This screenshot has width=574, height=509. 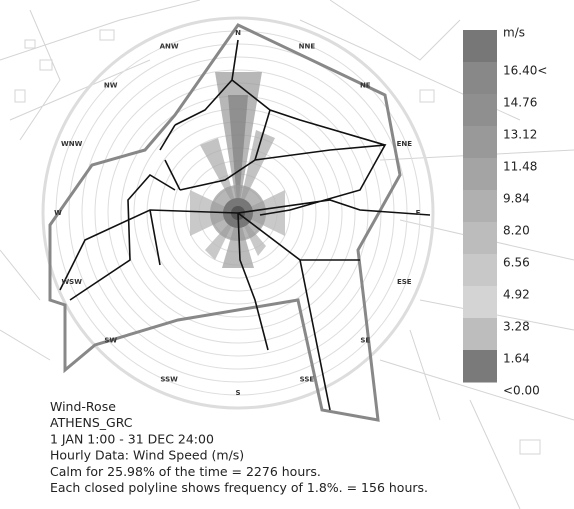 What do you see at coordinates (169, 379) in the screenshot?
I see `direction-label: SSW` at bounding box center [169, 379].